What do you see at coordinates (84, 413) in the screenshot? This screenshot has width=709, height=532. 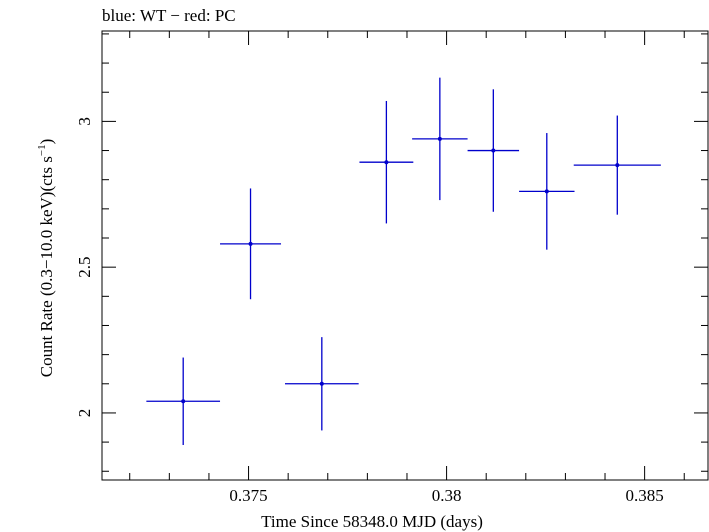 I see `y-tick-label: 2` at bounding box center [84, 413].